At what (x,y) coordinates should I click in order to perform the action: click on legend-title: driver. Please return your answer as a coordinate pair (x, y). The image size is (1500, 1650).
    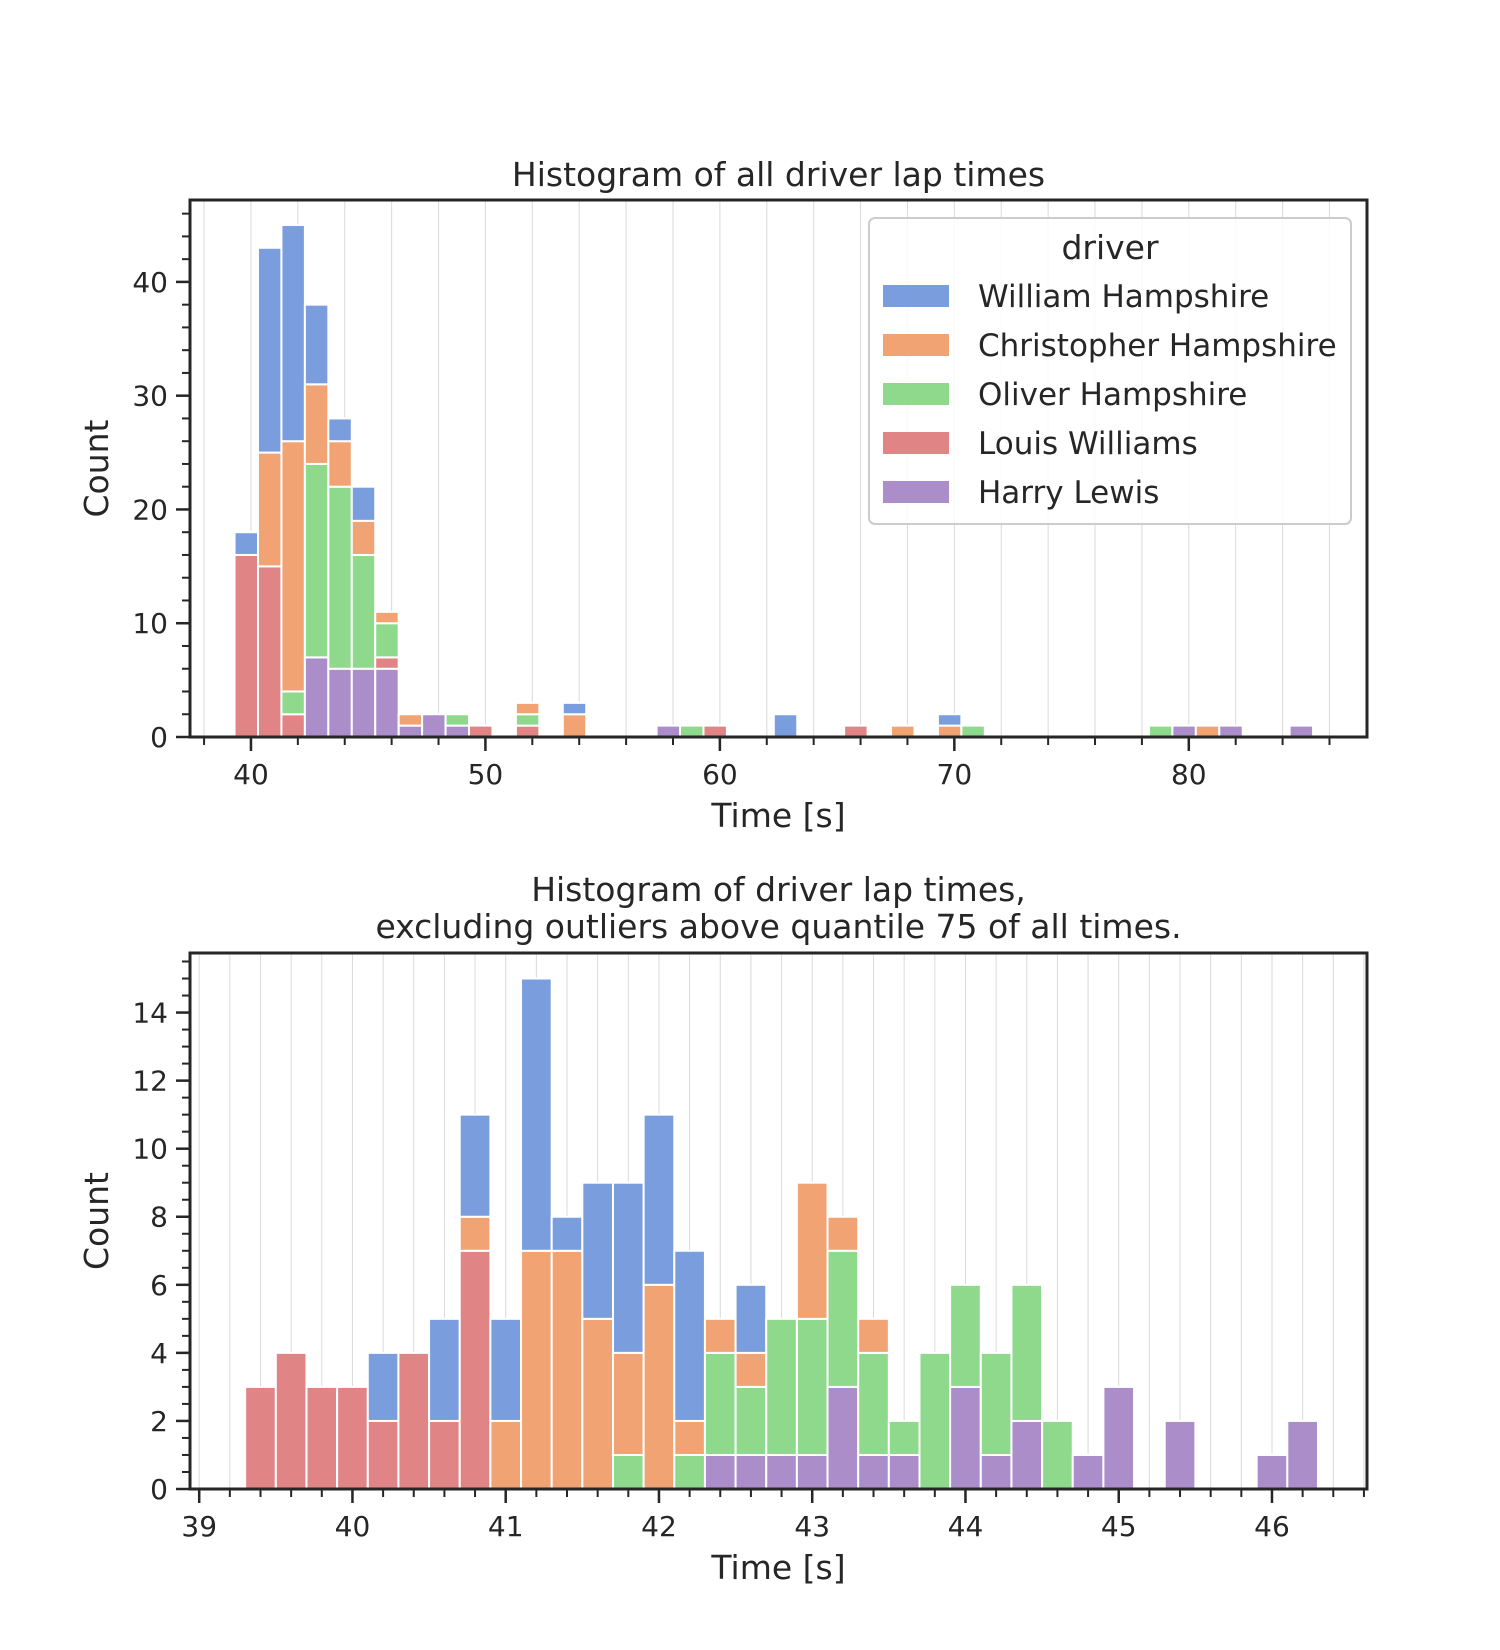
    Looking at the image, I should click on (1110, 247).